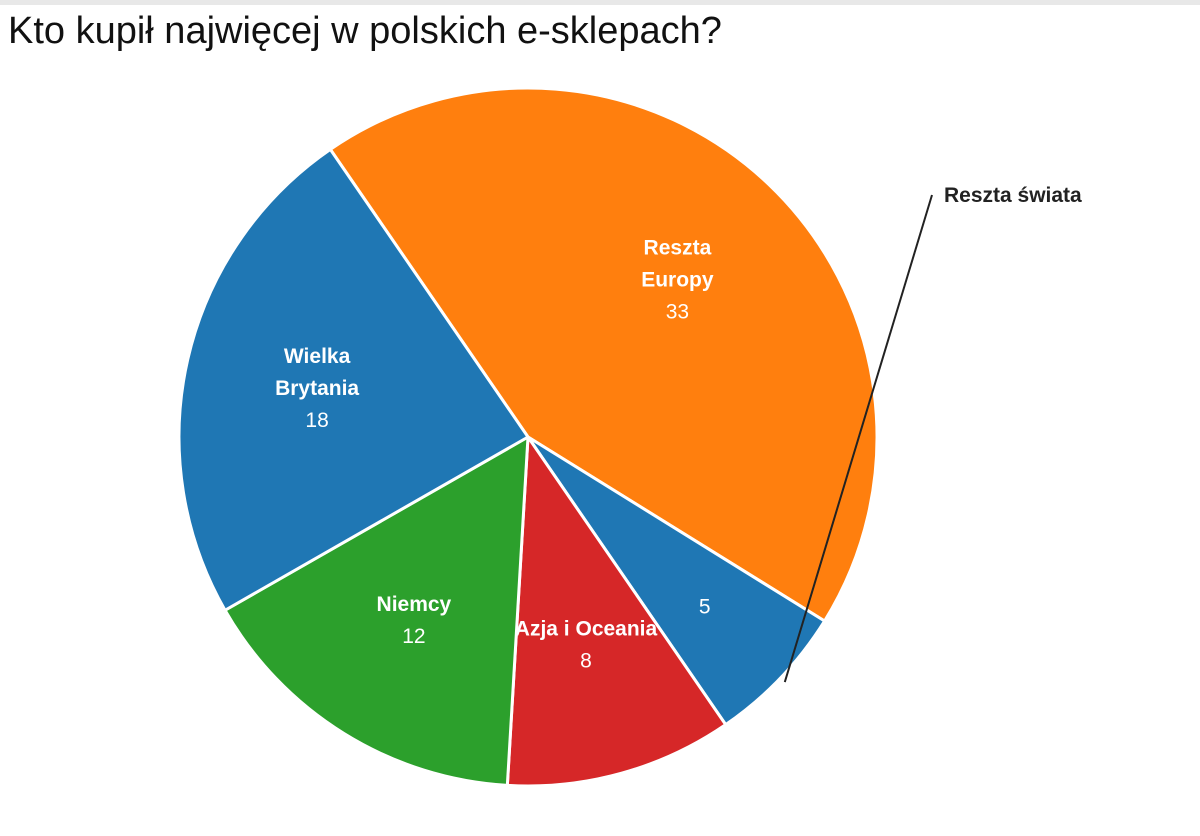 The height and width of the screenshot is (836, 1200). I want to click on pie-slice-reszta-swiata, so click(676, 581).